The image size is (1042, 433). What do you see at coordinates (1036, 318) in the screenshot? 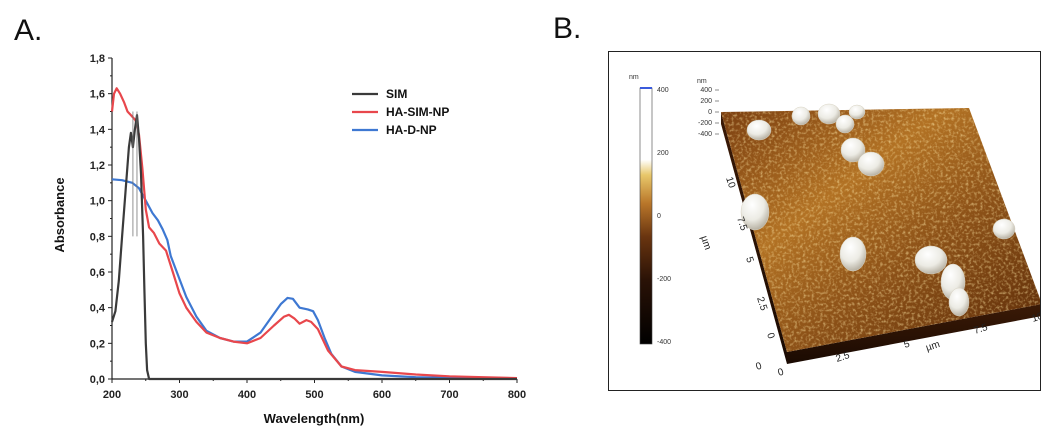
I see `afm-bottom-axis-tick: 10` at bounding box center [1036, 318].